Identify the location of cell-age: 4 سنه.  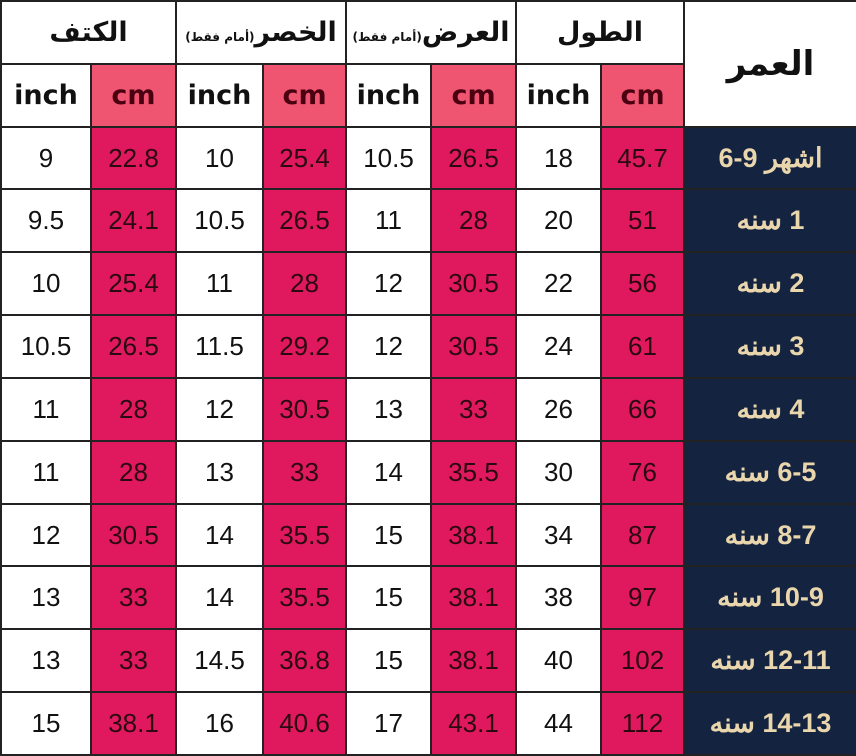
(769, 409).